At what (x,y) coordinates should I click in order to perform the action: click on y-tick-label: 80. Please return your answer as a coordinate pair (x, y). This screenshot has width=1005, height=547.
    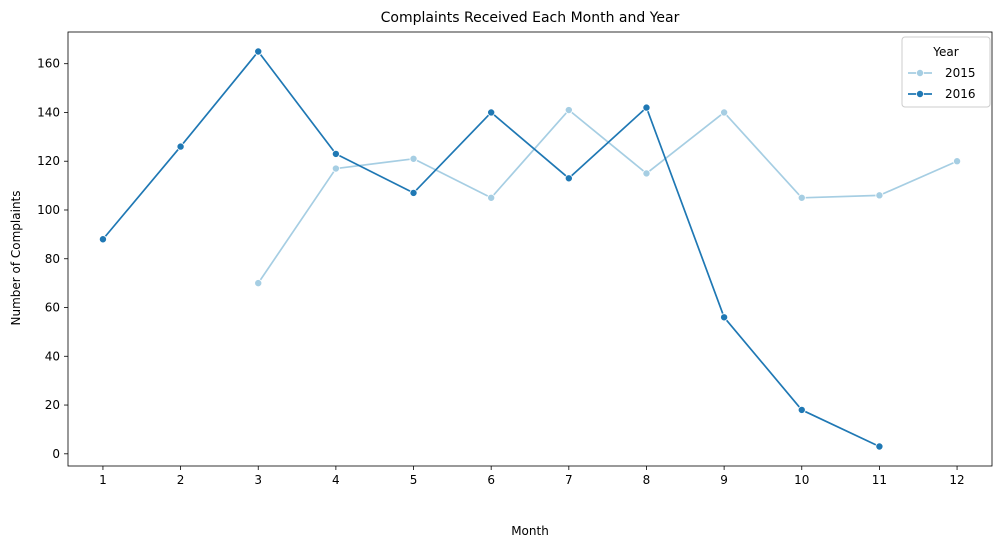
    Looking at the image, I should click on (52, 259).